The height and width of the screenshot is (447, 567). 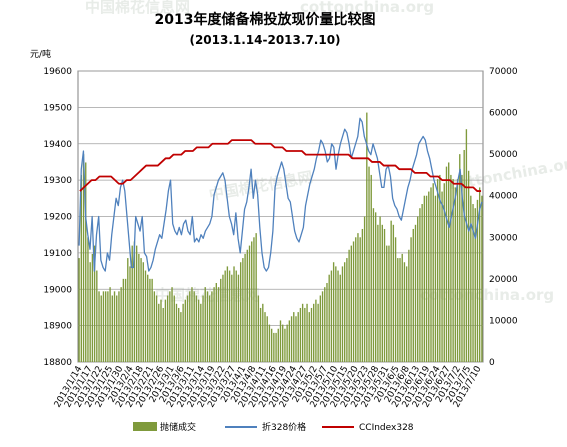 What do you see at coordinates (284, 427) in the screenshot?
I see `legend-label: 折328价格` at bounding box center [284, 427].